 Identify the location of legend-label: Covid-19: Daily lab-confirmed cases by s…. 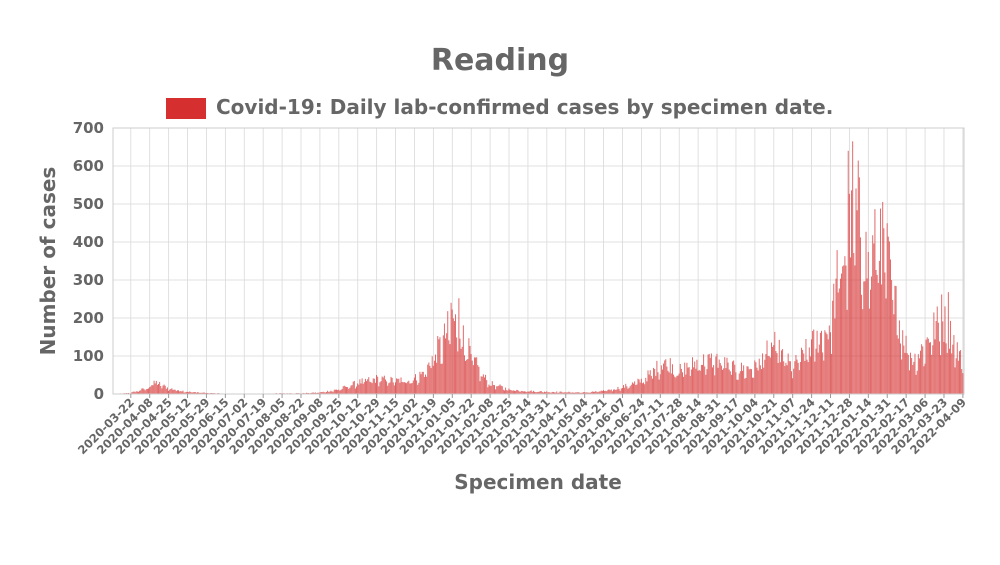
(524, 107).